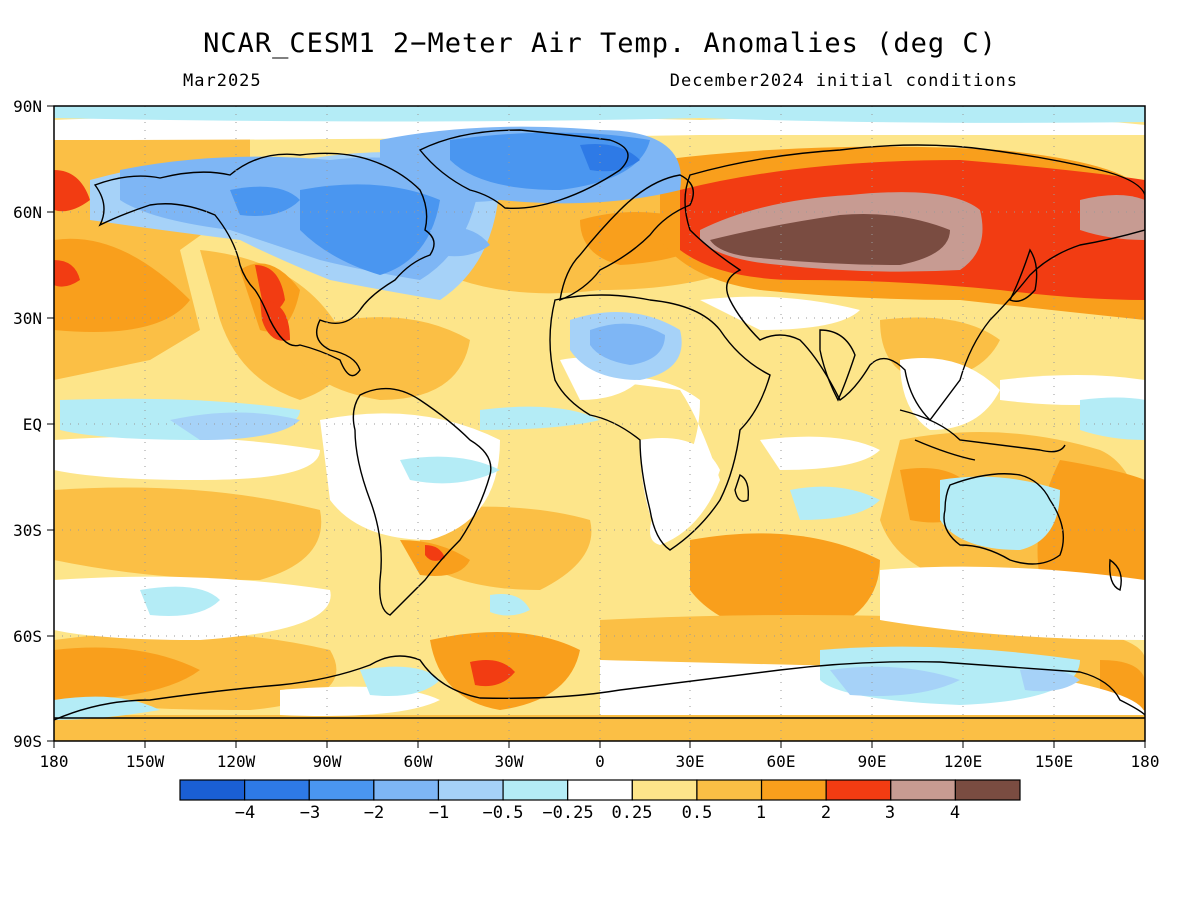 This screenshot has width=1200, height=900. What do you see at coordinates (27, 741) in the screenshot?
I see `lat-label: 90S` at bounding box center [27, 741].